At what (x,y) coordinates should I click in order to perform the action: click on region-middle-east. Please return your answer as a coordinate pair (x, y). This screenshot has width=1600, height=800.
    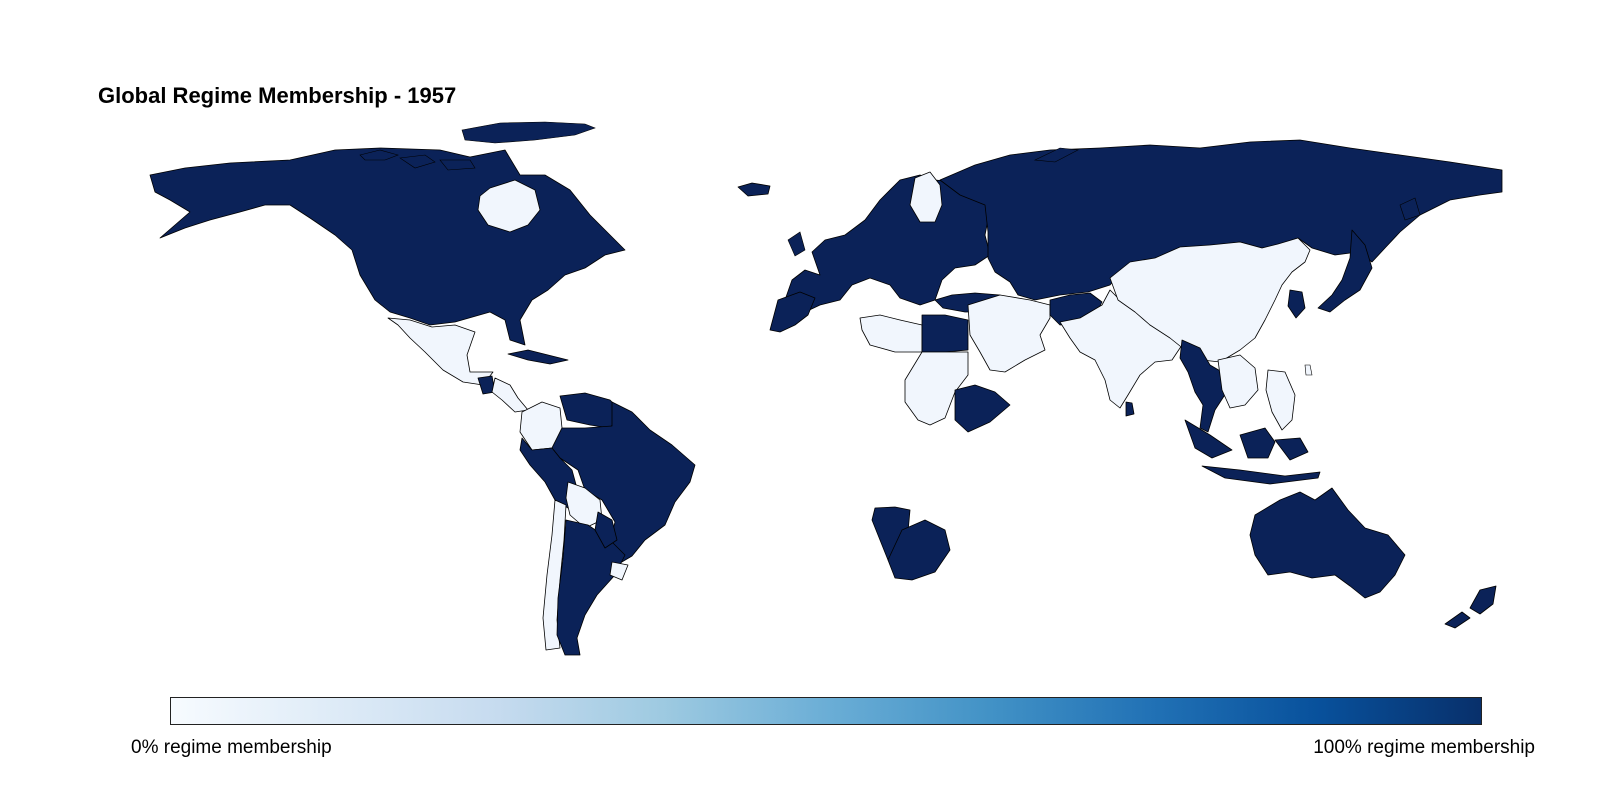
    Looking at the image, I should click on (1009, 333).